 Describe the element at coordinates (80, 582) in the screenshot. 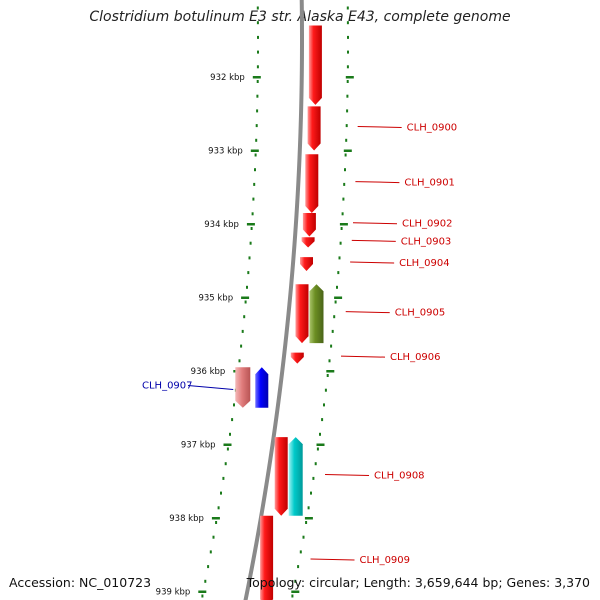

I see `accession-text: Accession: NC_010723` at that location.